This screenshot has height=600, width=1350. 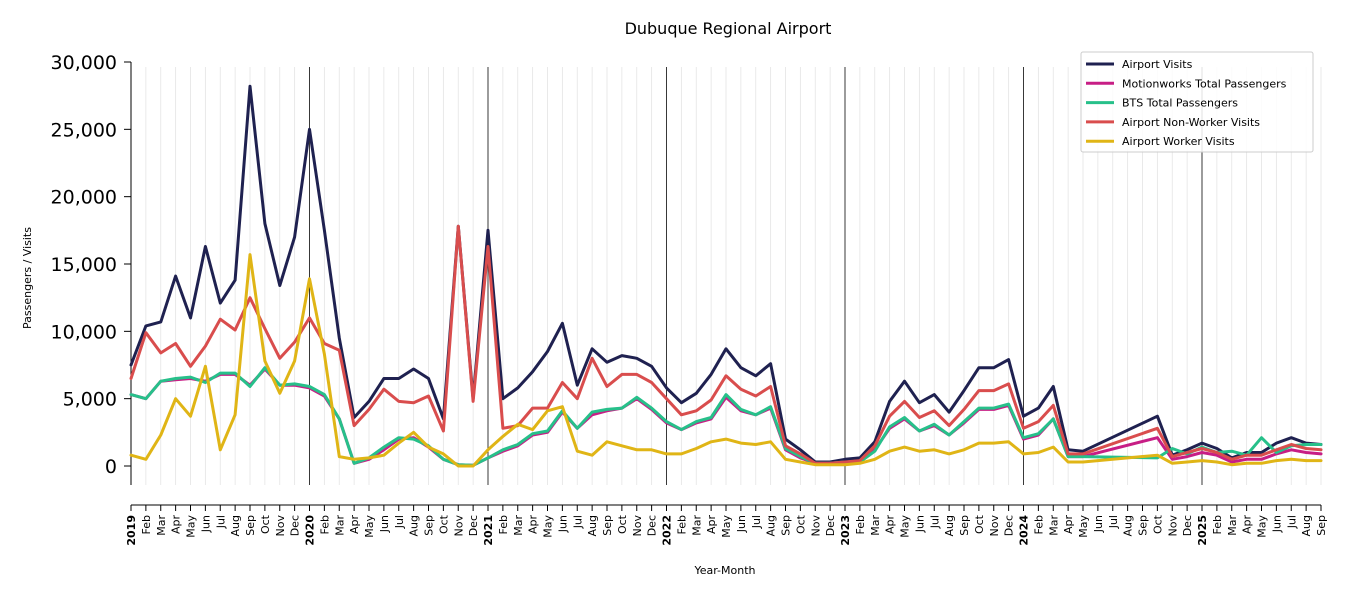 What do you see at coordinates (1178, 141) in the screenshot?
I see `legend-label: Airport Worker Visits` at bounding box center [1178, 141].